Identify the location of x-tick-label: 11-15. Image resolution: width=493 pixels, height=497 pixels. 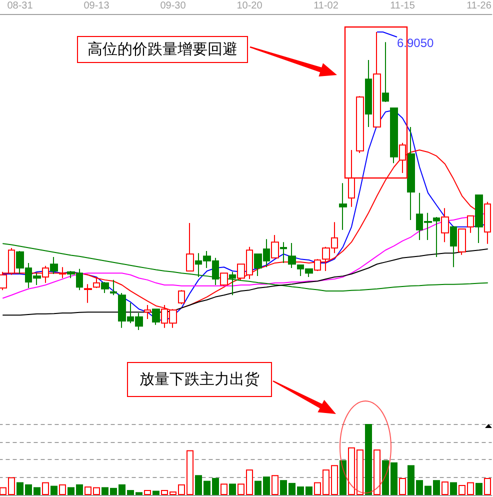
(403, 6).